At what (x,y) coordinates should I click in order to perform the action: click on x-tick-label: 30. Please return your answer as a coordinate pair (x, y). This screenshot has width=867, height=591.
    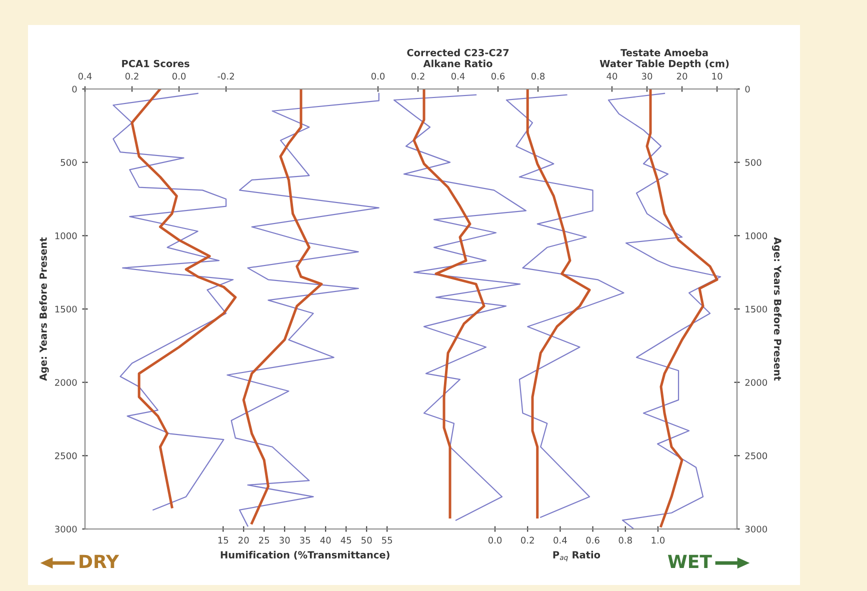
    Looking at the image, I should click on (285, 540).